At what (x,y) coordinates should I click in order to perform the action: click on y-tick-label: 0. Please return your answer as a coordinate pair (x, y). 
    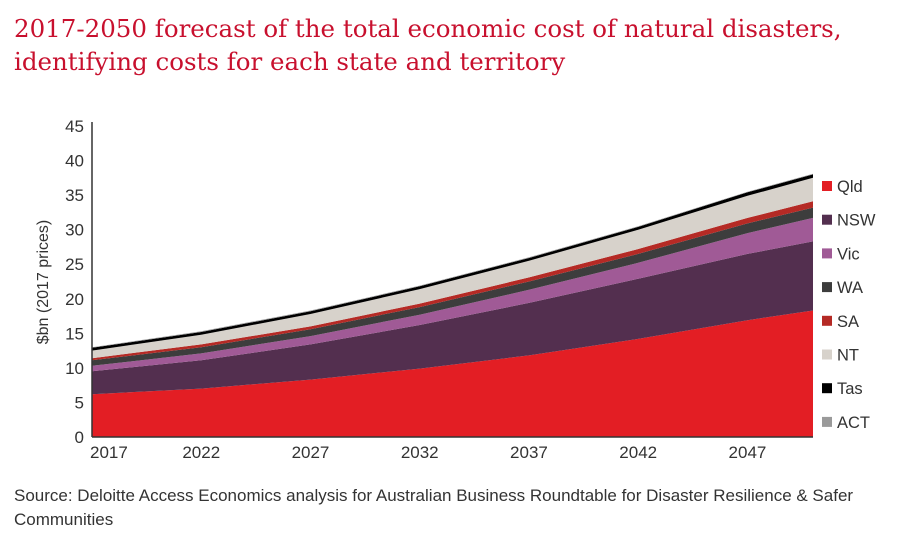
    Looking at the image, I should click on (79, 437).